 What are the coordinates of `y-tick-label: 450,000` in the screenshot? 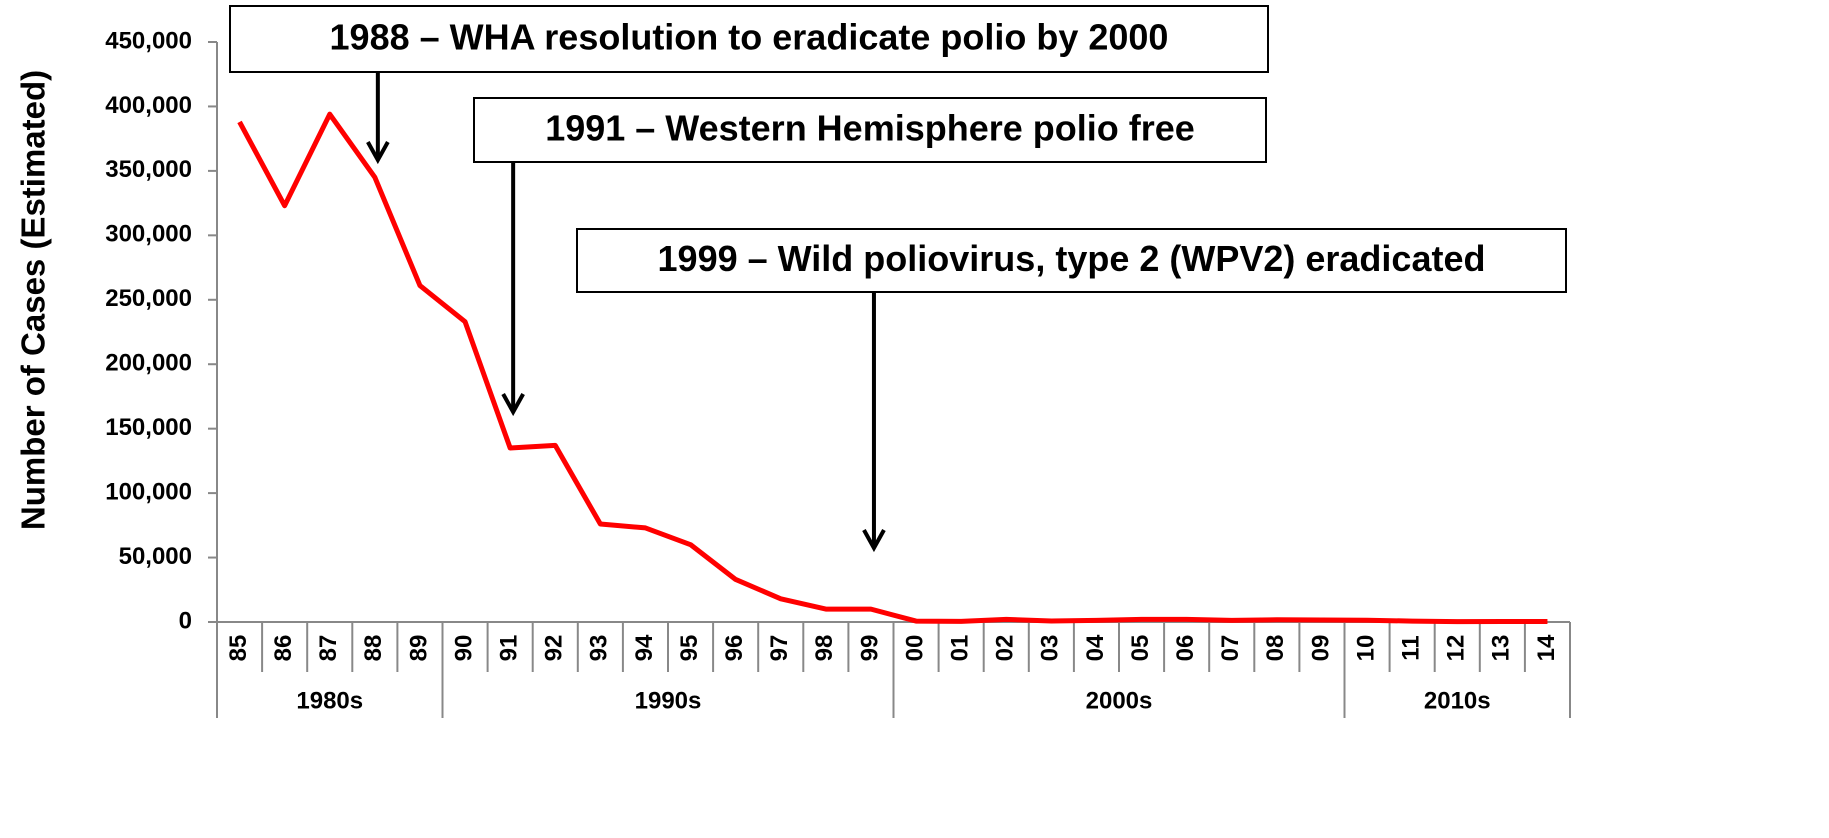 It's located at (148, 40).